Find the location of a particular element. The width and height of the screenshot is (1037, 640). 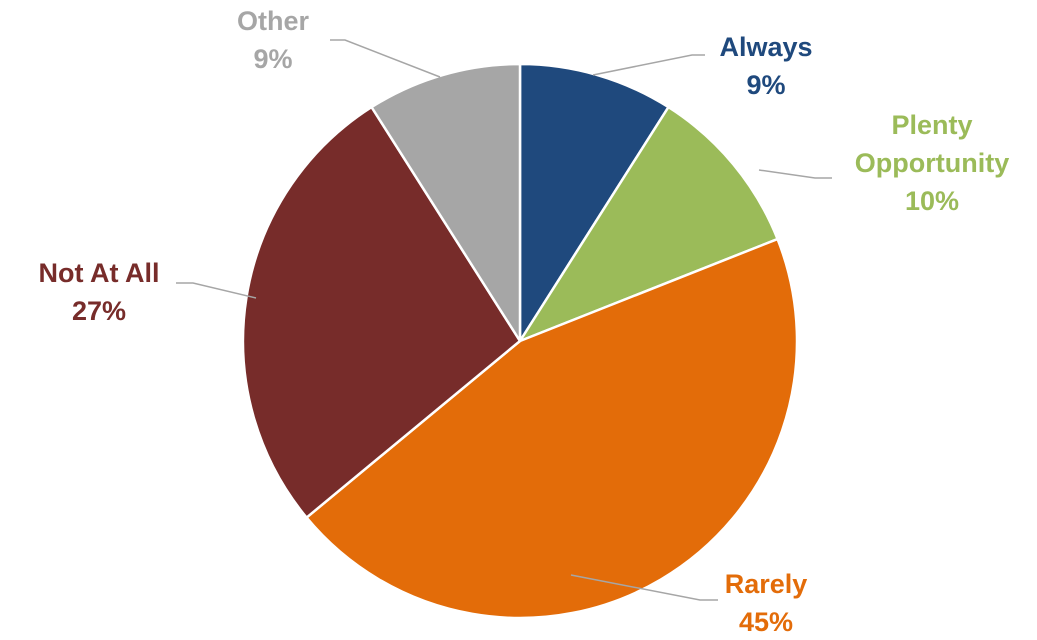

data-label-percent: 10% is located at coordinates (932, 201).